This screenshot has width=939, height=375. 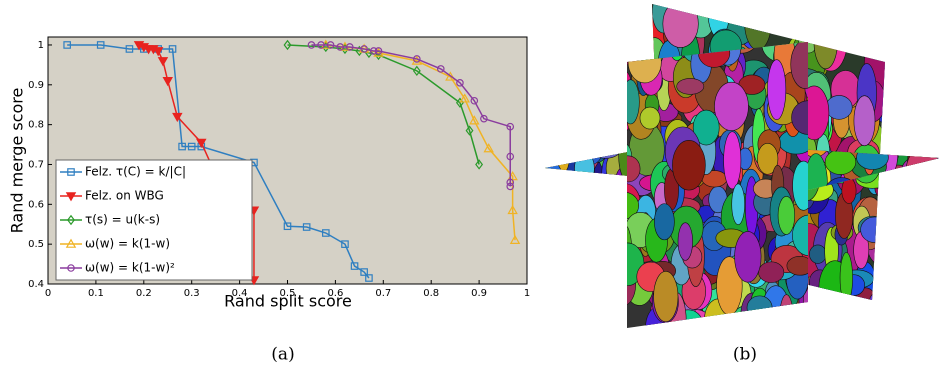 What do you see at coordinates (335, 293) in the screenshot?
I see `x-tick-label: 0.6` at bounding box center [335, 293].